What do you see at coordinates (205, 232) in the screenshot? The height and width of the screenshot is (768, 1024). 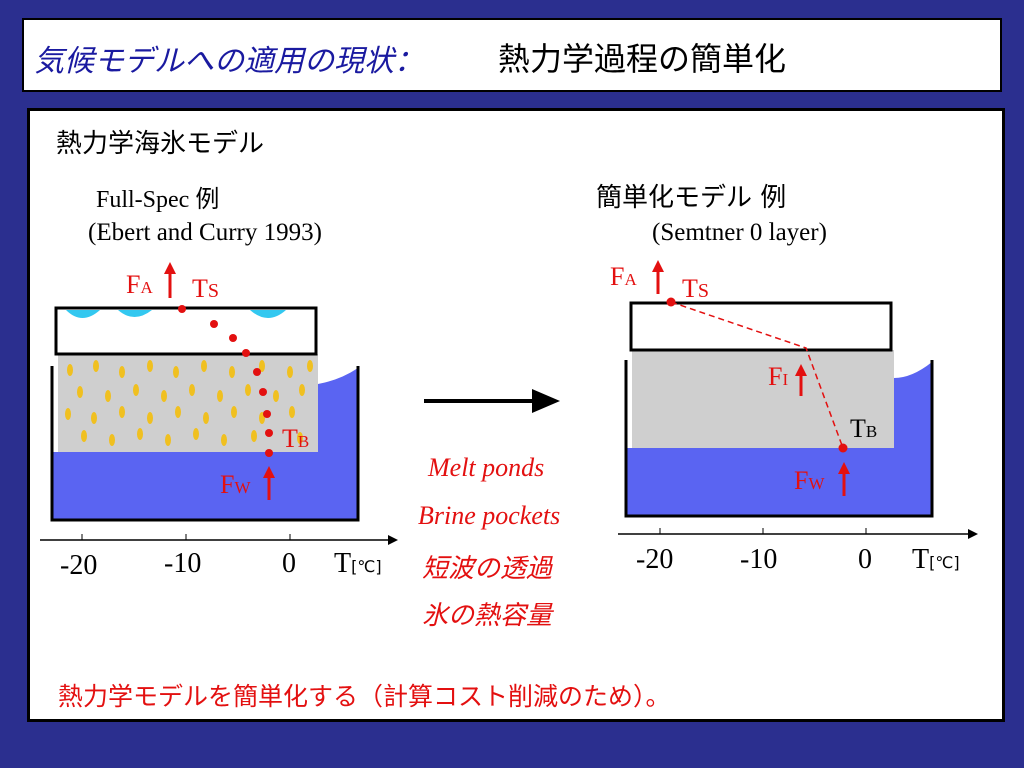 I see `left-model-ref: (Ebert and Curry 1993)` at bounding box center [205, 232].